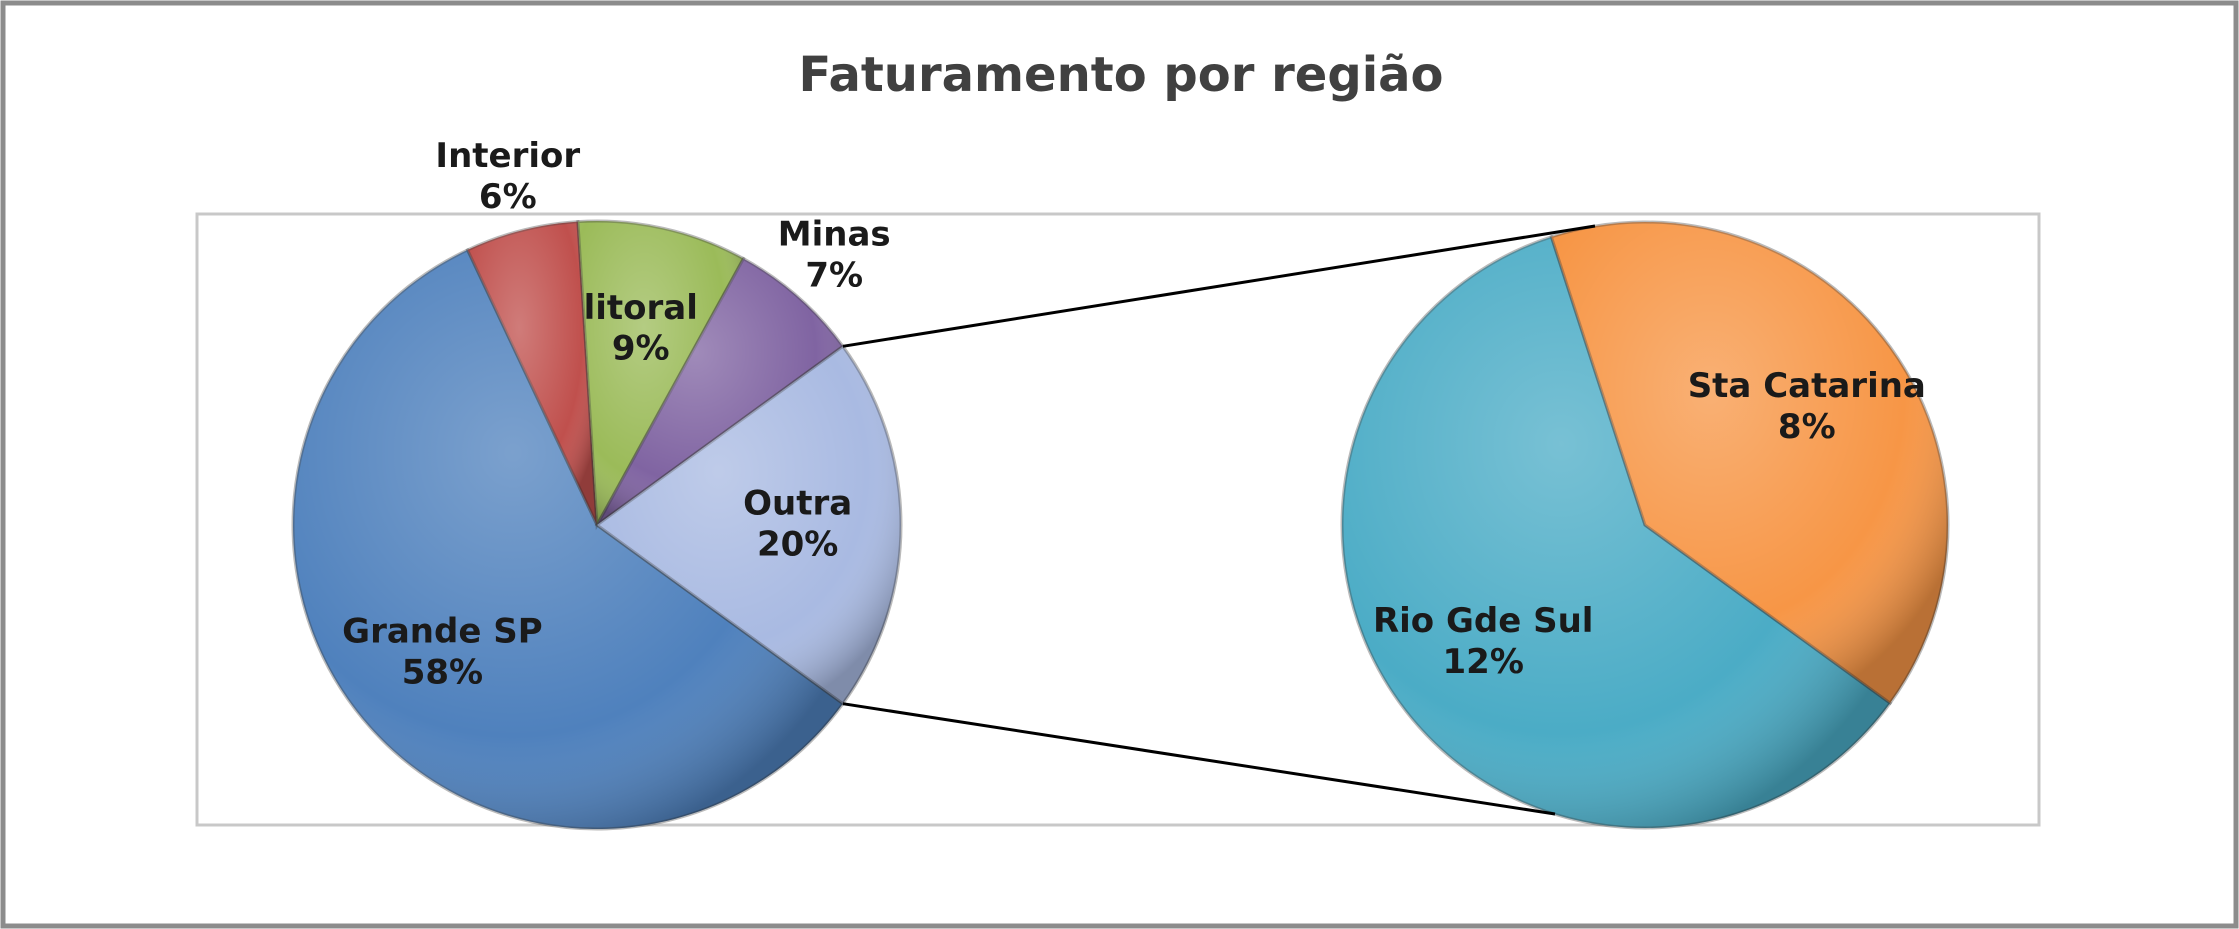 The height and width of the screenshot is (929, 2239). I want to click on category-label: litoral, so click(641, 307).